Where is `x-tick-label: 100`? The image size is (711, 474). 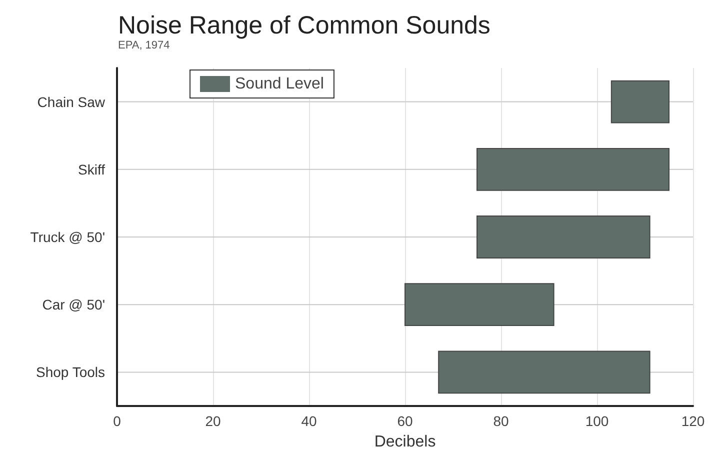 x-tick-label: 100 is located at coordinates (597, 421).